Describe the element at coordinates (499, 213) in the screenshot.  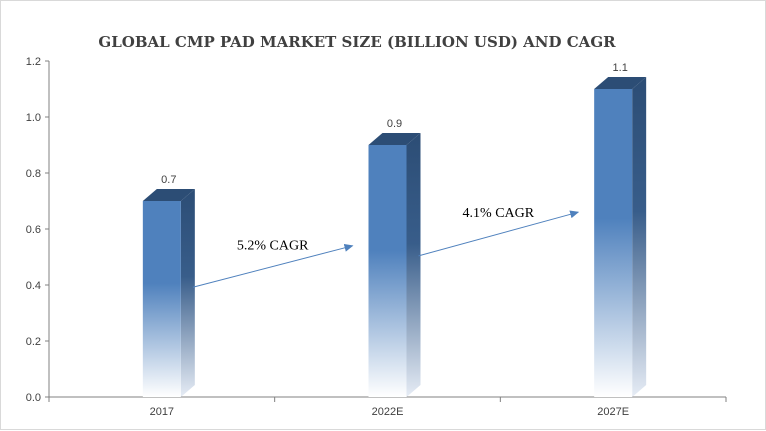
I see `cagr-label: 4.1% CAGR` at that location.